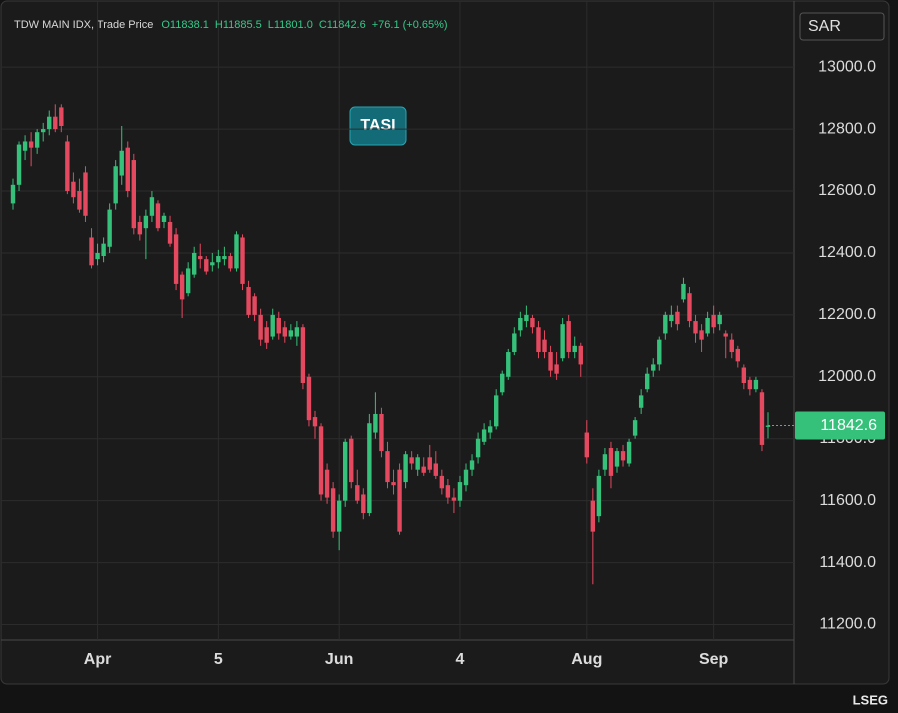 The height and width of the screenshot is (713, 898). Describe the element at coordinates (339, 659) in the screenshot. I see `x-tick-label: Jun` at that location.